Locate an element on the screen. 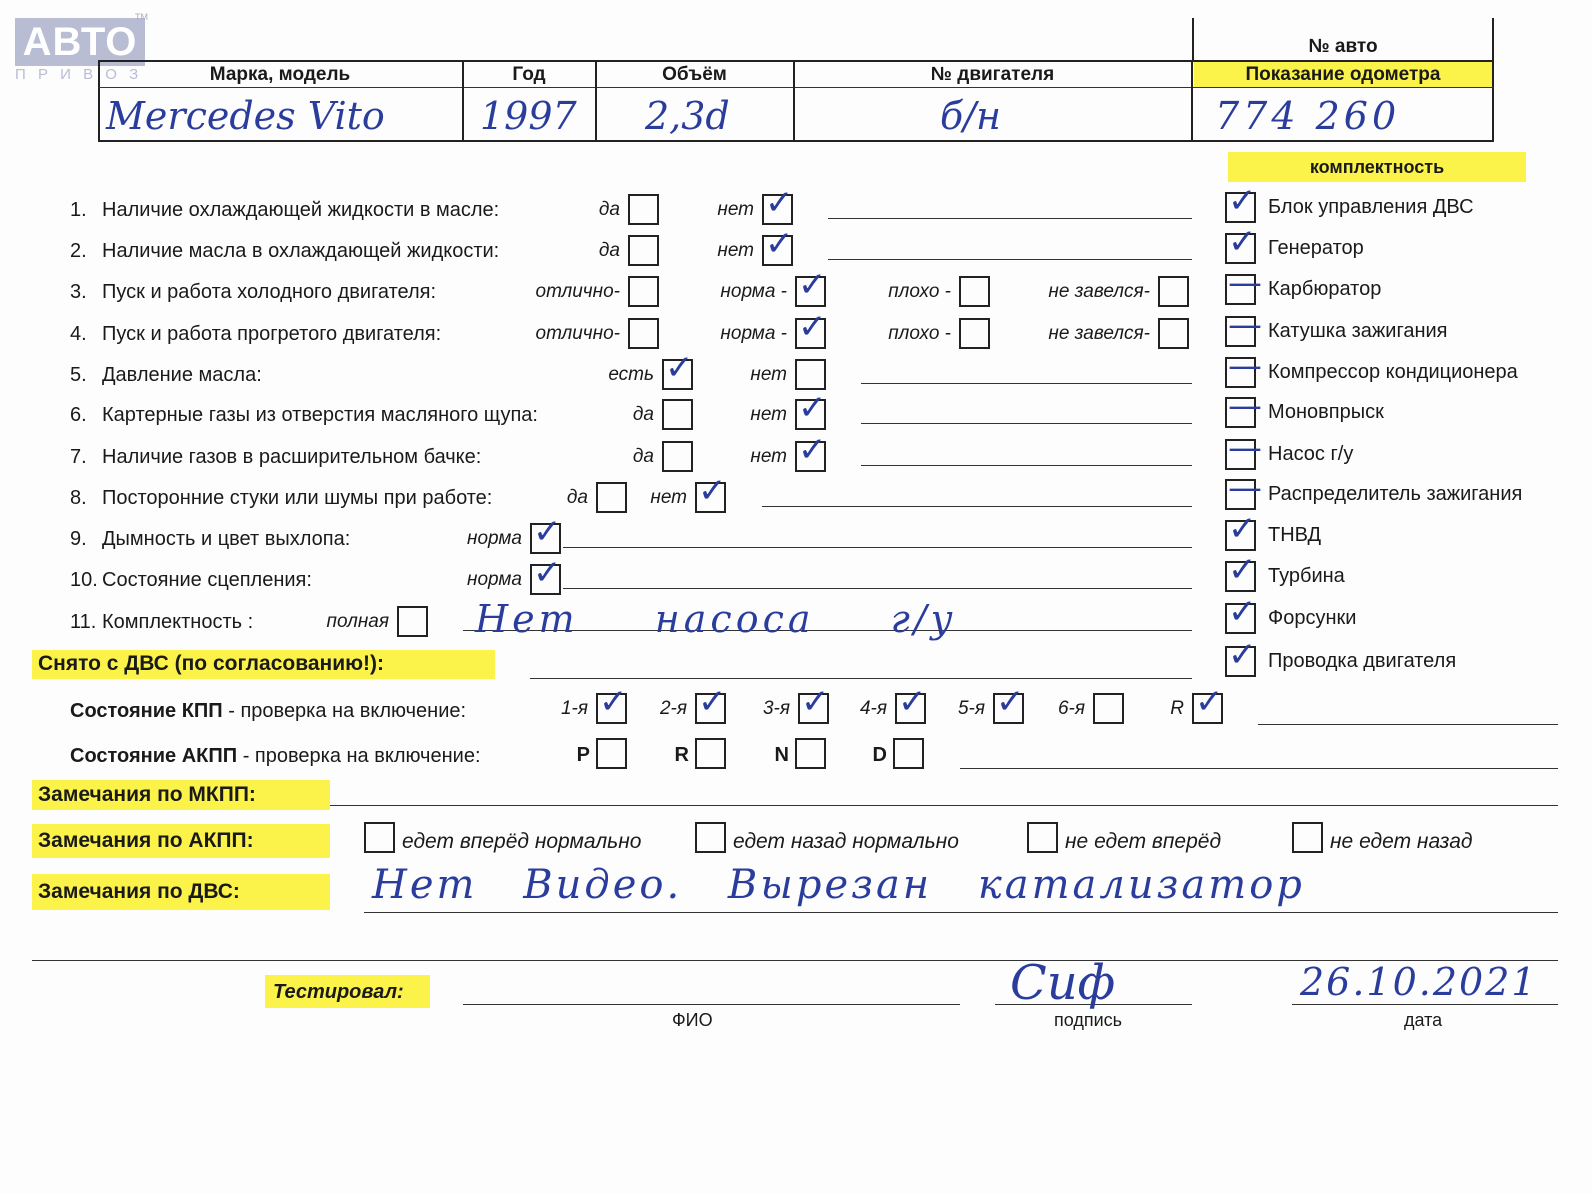 The width and height of the screenshot is (1592, 1194). check-number: 9. is located at coordinates (78, 539).